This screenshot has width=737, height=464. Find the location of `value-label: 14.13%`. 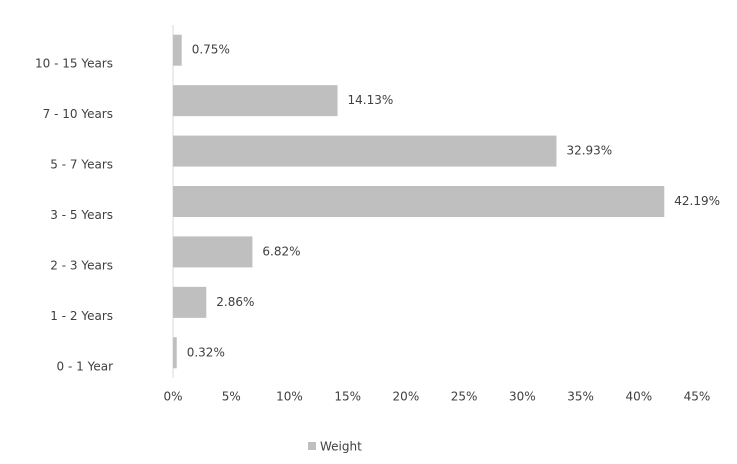

value-label: 14.13% is located at coordinates (371, 100).